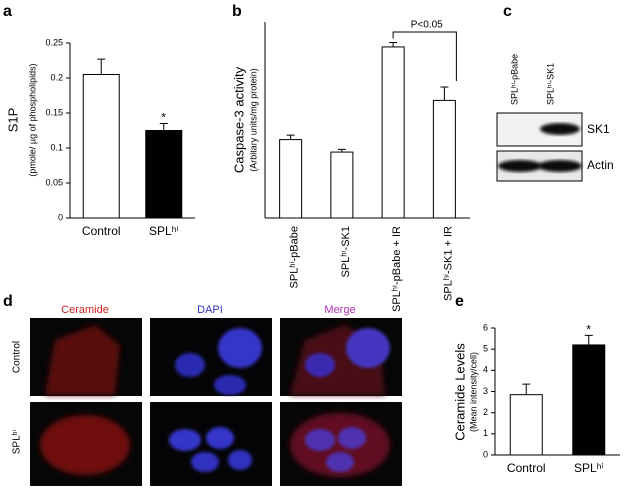 This screenshot has width=625, height=489. I want to click on x-tick-label: SPLʰⁱ-SK1, so click(346, 251).